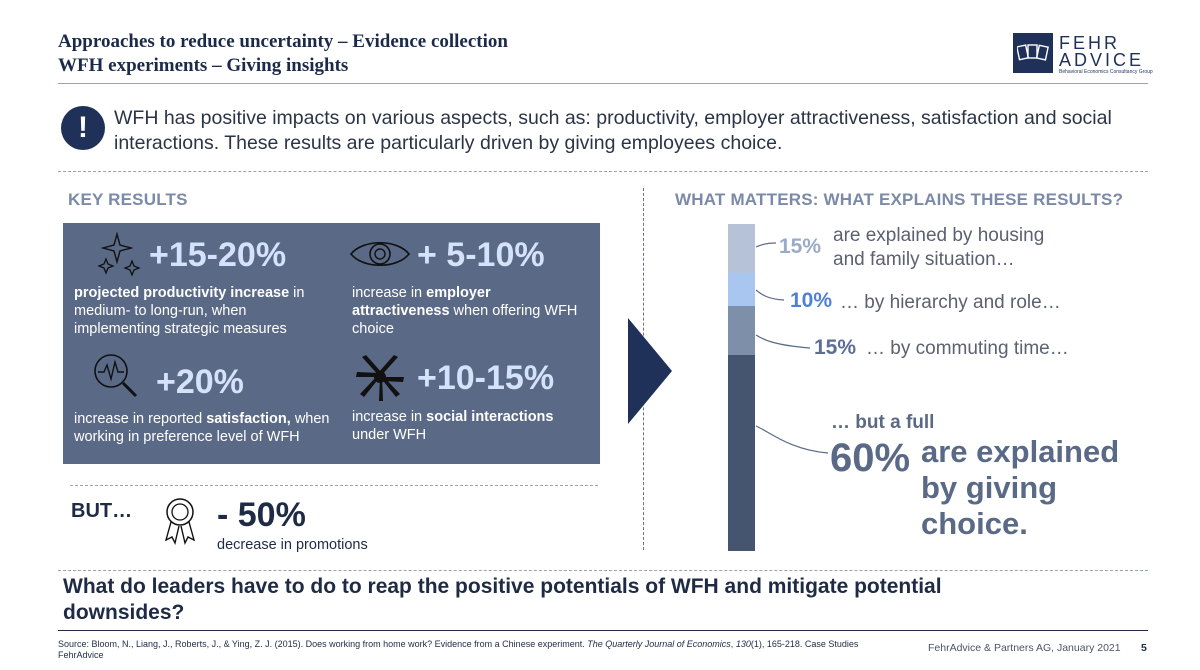 This screenshot has width=1200, height=670. I want to click on logo-cards-icon, so click(1033, 52).